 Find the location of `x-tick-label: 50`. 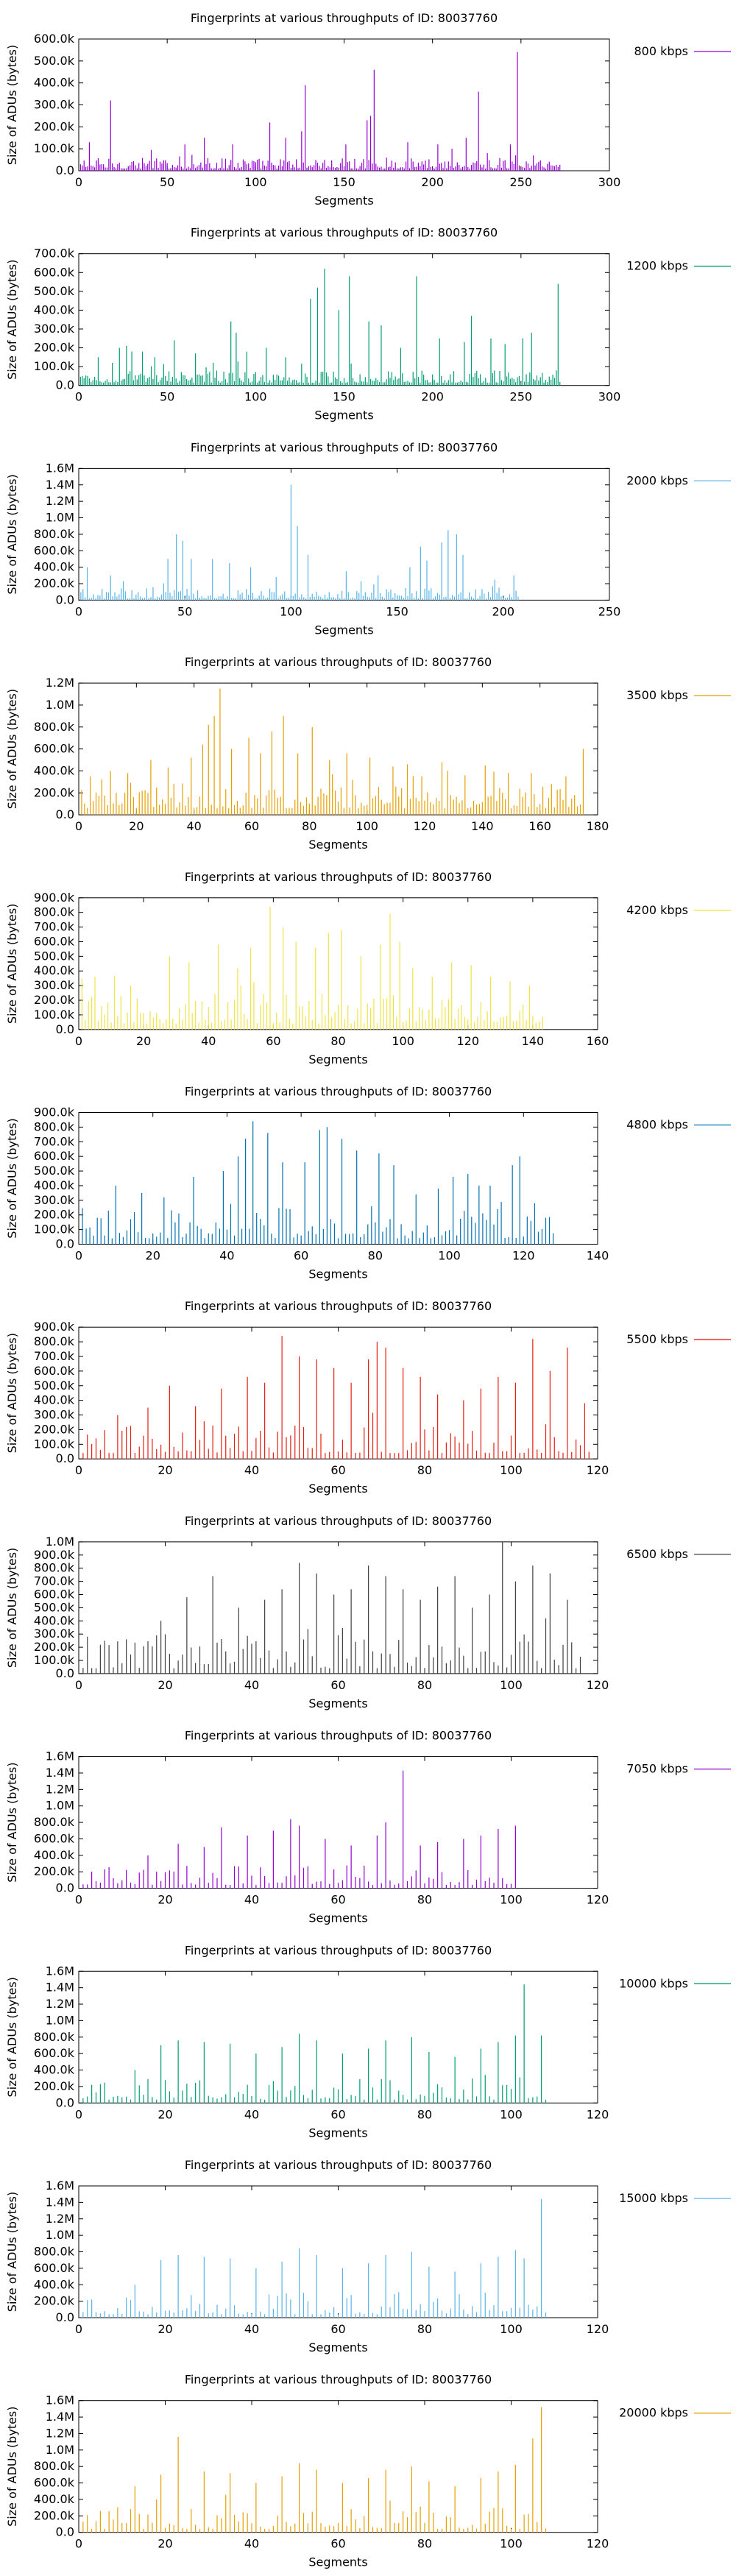

x-tick-label: 50 is located at coordinates (167, 182).